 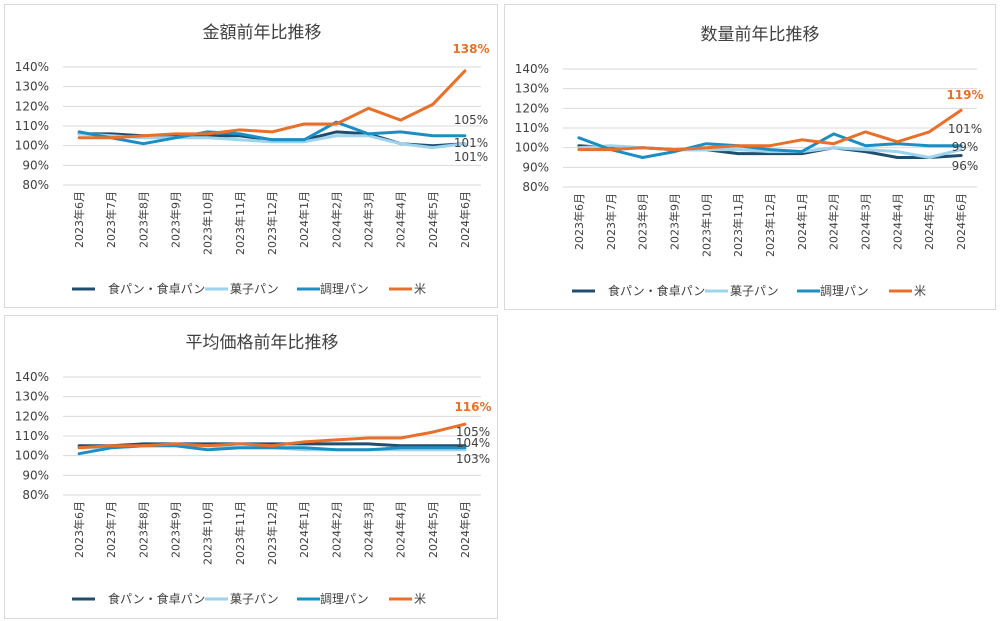 What do you see at coordinates (964, 95) in the screenshot?
I see `data-label: 119%` at bounding box center [964, 95].